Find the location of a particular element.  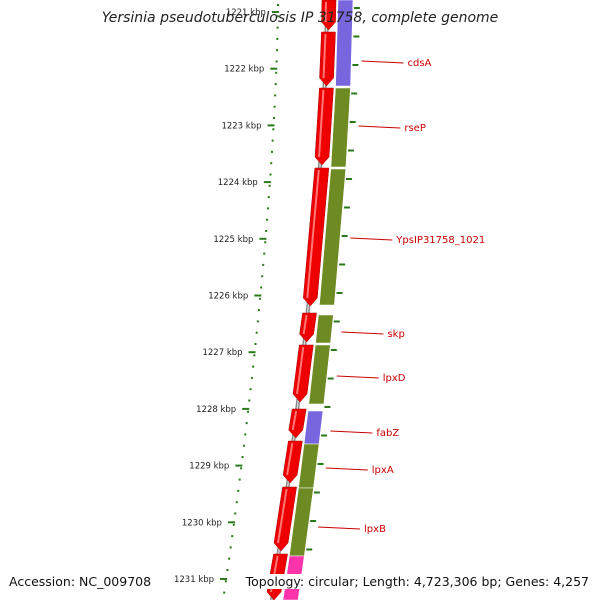

gene-label: rseP is located at coordinates (415, 128).